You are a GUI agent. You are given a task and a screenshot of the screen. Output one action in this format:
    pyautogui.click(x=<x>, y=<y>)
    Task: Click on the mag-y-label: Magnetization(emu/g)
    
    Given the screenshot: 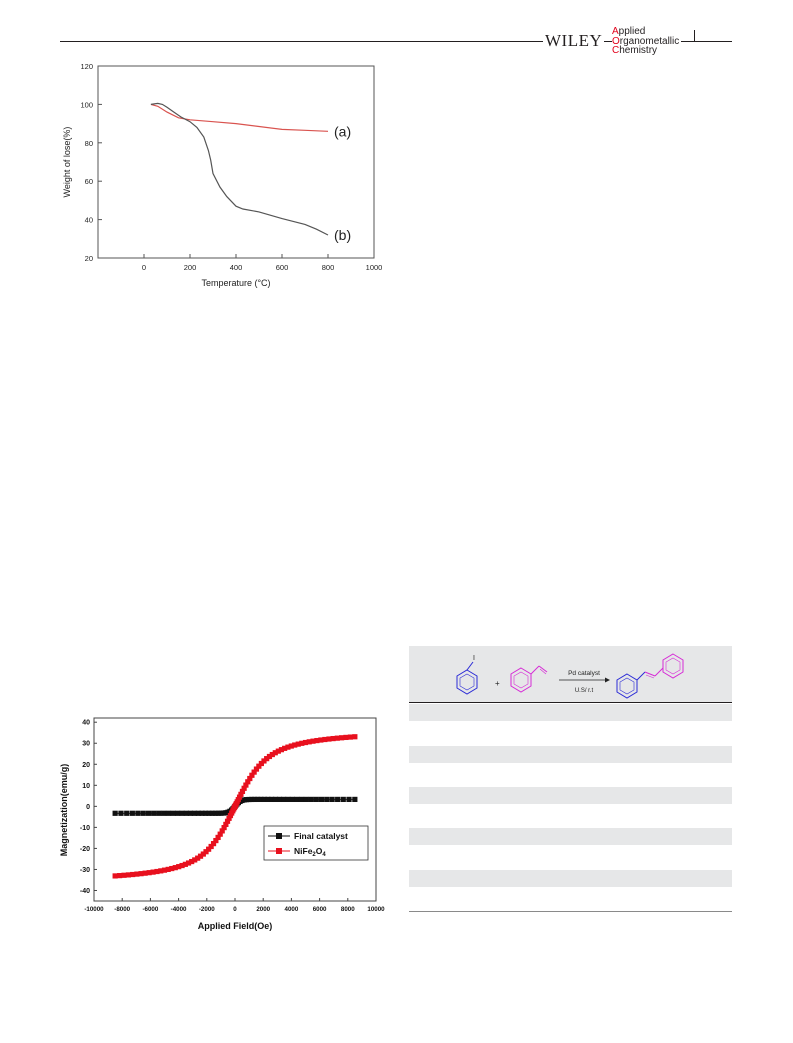 What is the action you would take?
    pyautogui.click(x=64, y=810)
    